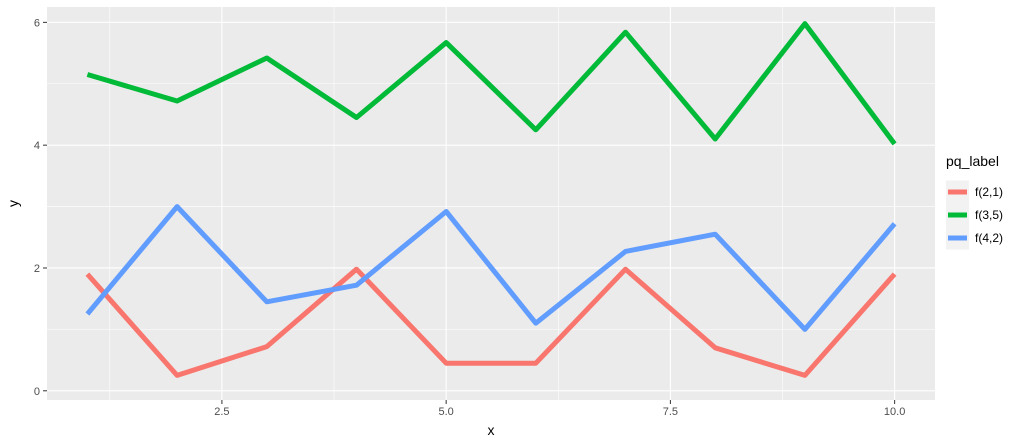 The image size is (1035, 444). I want to click on legend: pq_label f(2,1) f(3,5) f(4,2), so click(974, 201).